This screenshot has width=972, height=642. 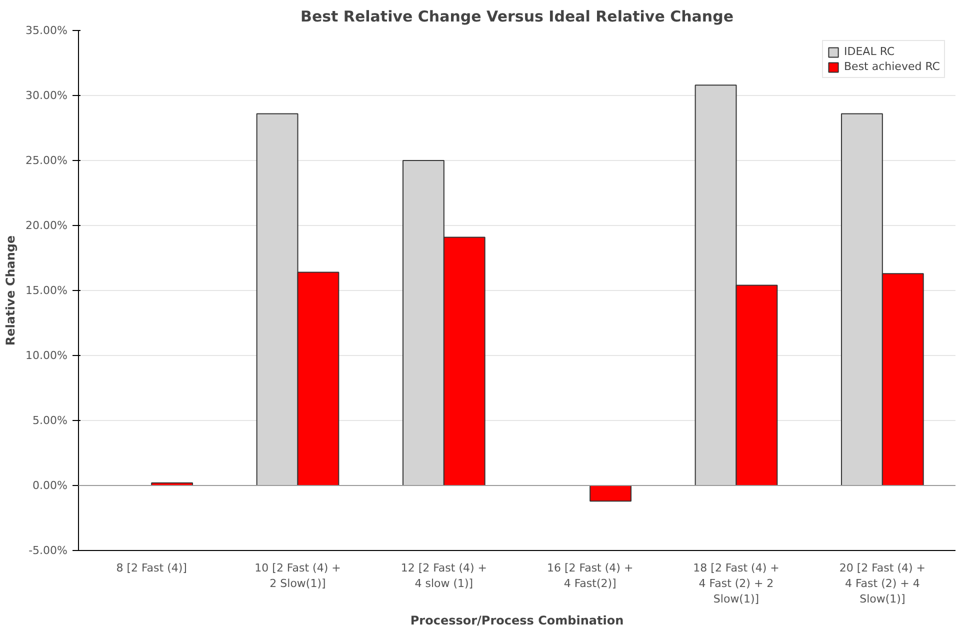 What do you see at coordinates (47, 290) in the screenshot?
I see `y-tick-label: 15.00%` at bounding box center [47, 290].